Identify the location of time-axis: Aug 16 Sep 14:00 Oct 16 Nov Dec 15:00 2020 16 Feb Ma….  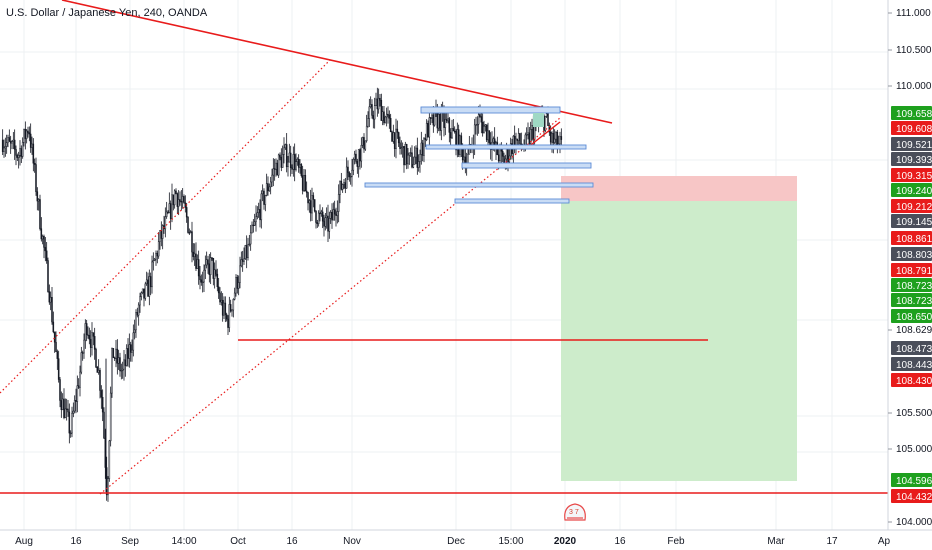
(452, 541).